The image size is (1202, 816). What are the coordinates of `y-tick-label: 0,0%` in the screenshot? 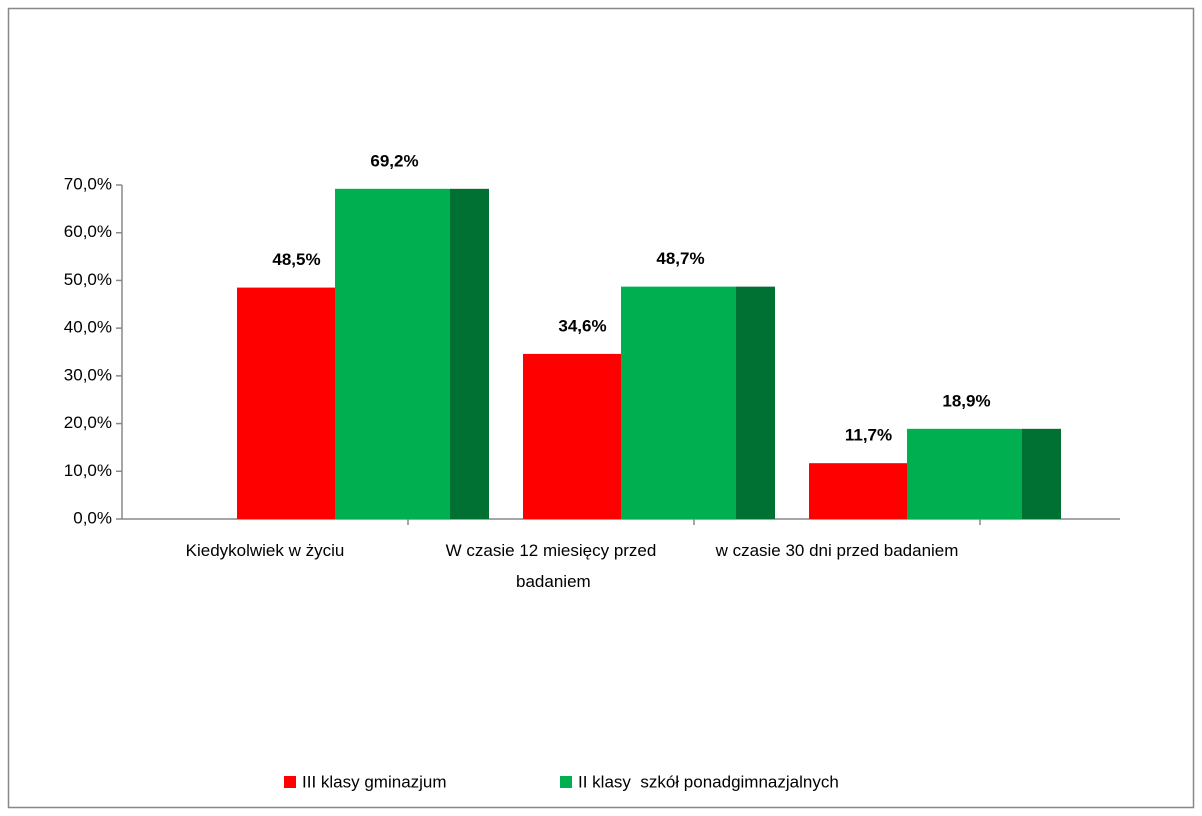 It's located at (92, 517).